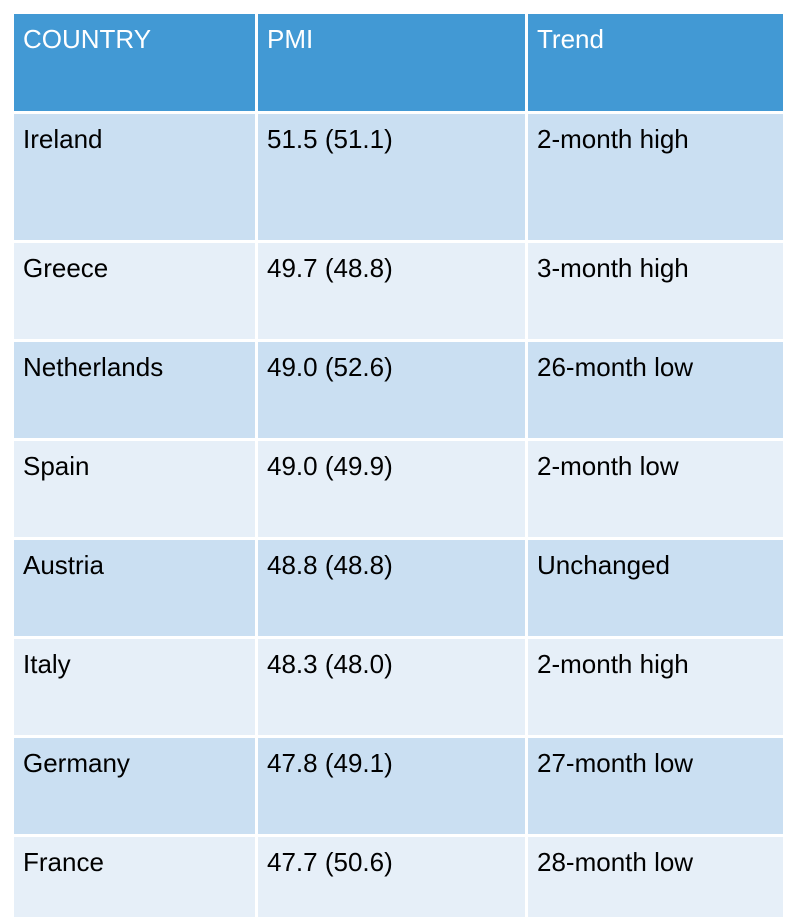 The image size is (803, 920). Describe the element at coordinates (134, 390) in the screenshot. I see `country-cell: Netherlands` at that location.